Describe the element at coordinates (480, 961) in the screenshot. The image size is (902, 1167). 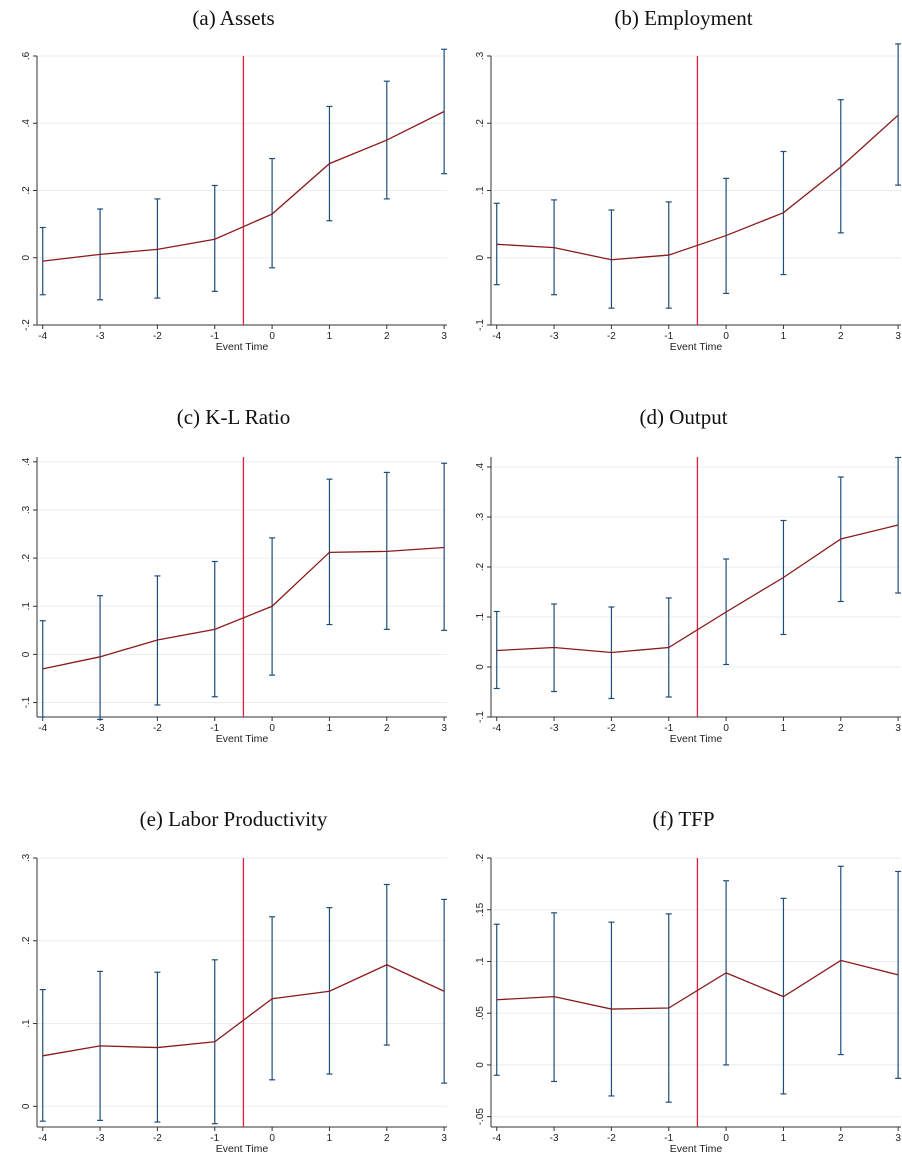
I see `y-tick-label-3: .1` at that location.